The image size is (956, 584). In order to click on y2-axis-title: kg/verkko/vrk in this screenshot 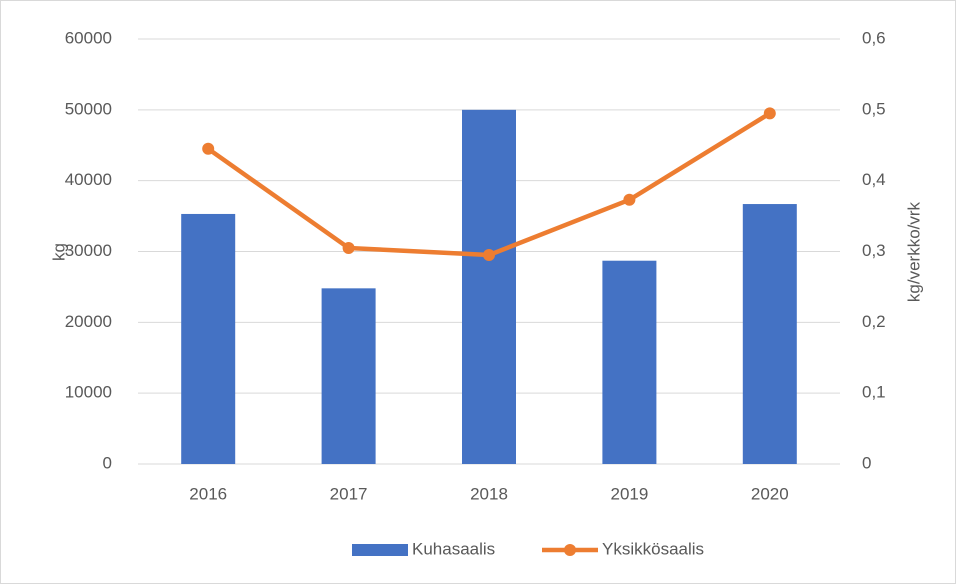, I will do `click(913, 251)`.